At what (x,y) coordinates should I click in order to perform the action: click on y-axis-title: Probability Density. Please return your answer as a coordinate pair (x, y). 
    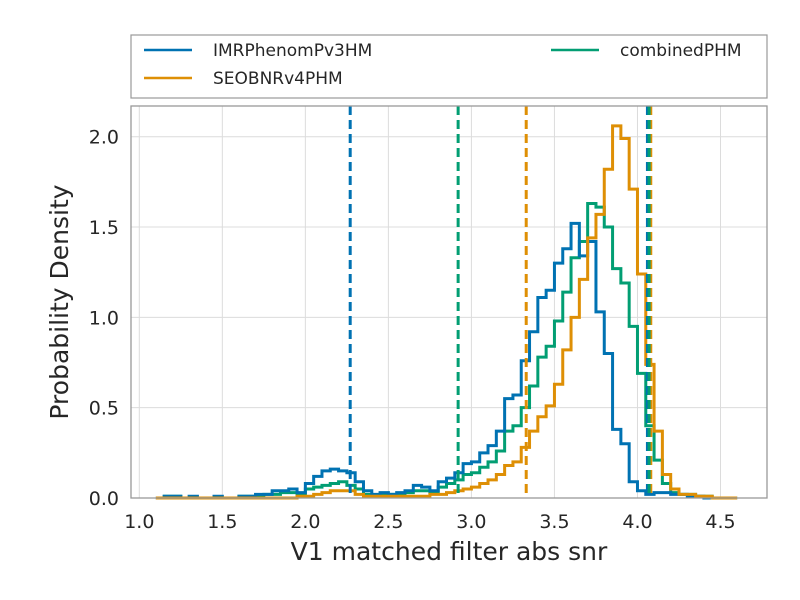
    Looking at the image, I should click on (59, 301).